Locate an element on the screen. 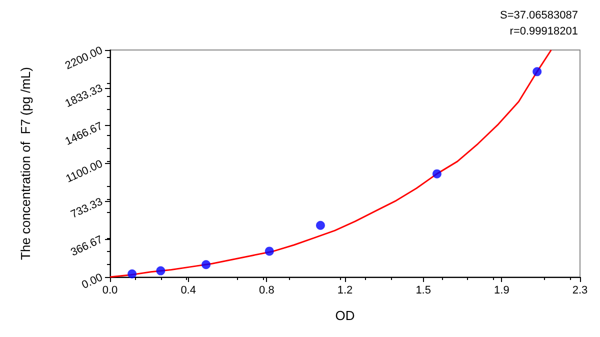  text: S=37.06583087 is located at coordinates (539, 16).